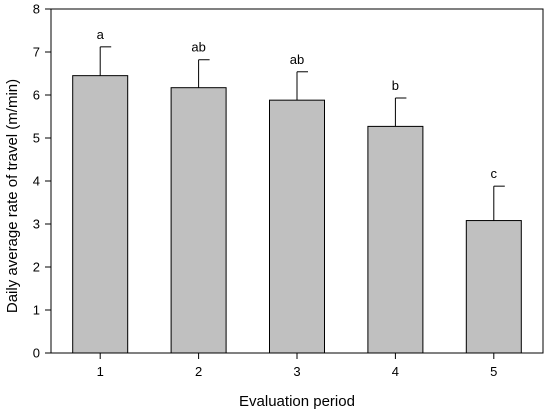 This screenshot has height=414, width=550. Describe the element at coordinates (198, 371) in the screenshot. I see `x-tick-label: 2` at that location.